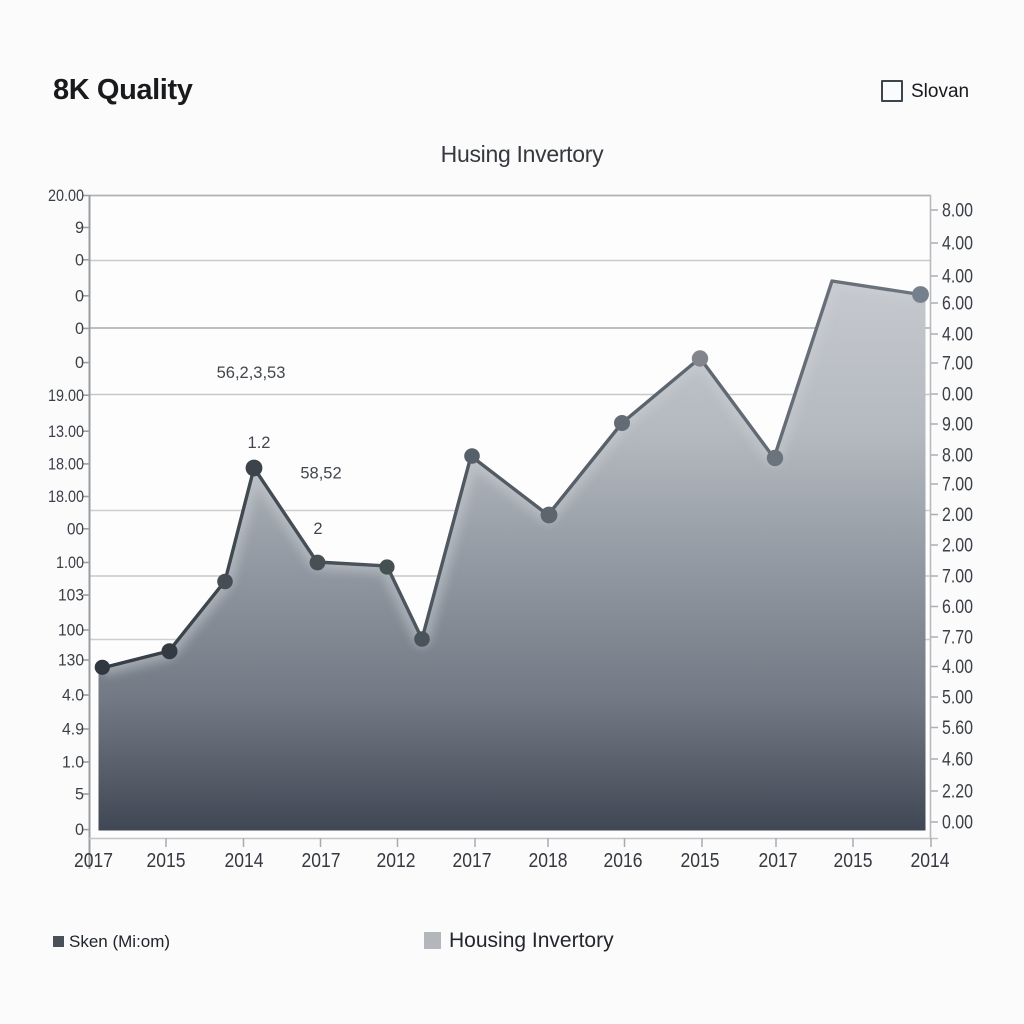  Describe the element at coordinates (623, 860) in the screenshot. I see `svg-text: 2016` at that location.